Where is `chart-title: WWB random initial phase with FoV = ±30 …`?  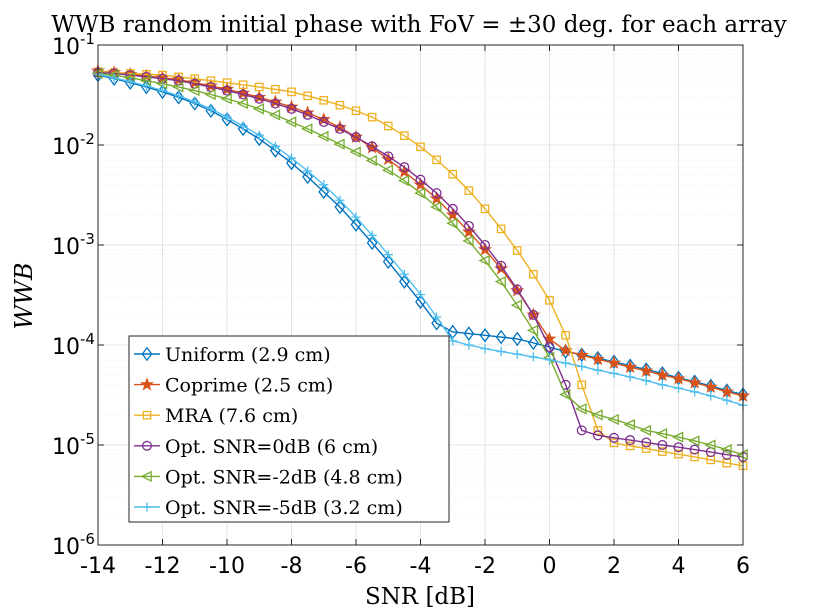 chart-title: WWB random initial phase with FoV = ±30 … is located at coordinates (419, 25).